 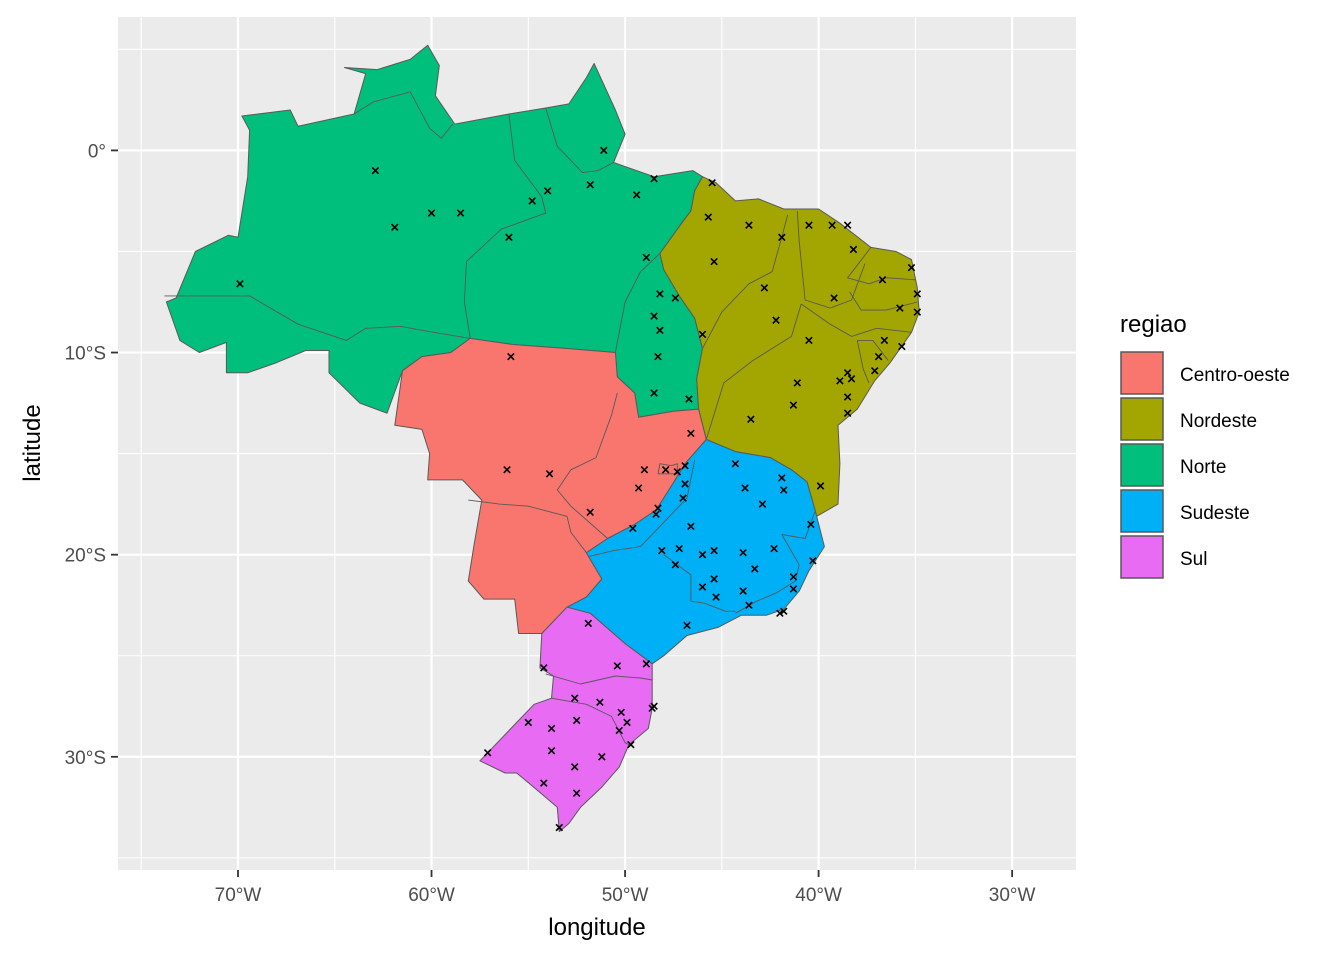 What do you see at coordinates (596, 927) in the screenshot?
I see `x-axis-title: longitude` at bounding box center [596, 927].